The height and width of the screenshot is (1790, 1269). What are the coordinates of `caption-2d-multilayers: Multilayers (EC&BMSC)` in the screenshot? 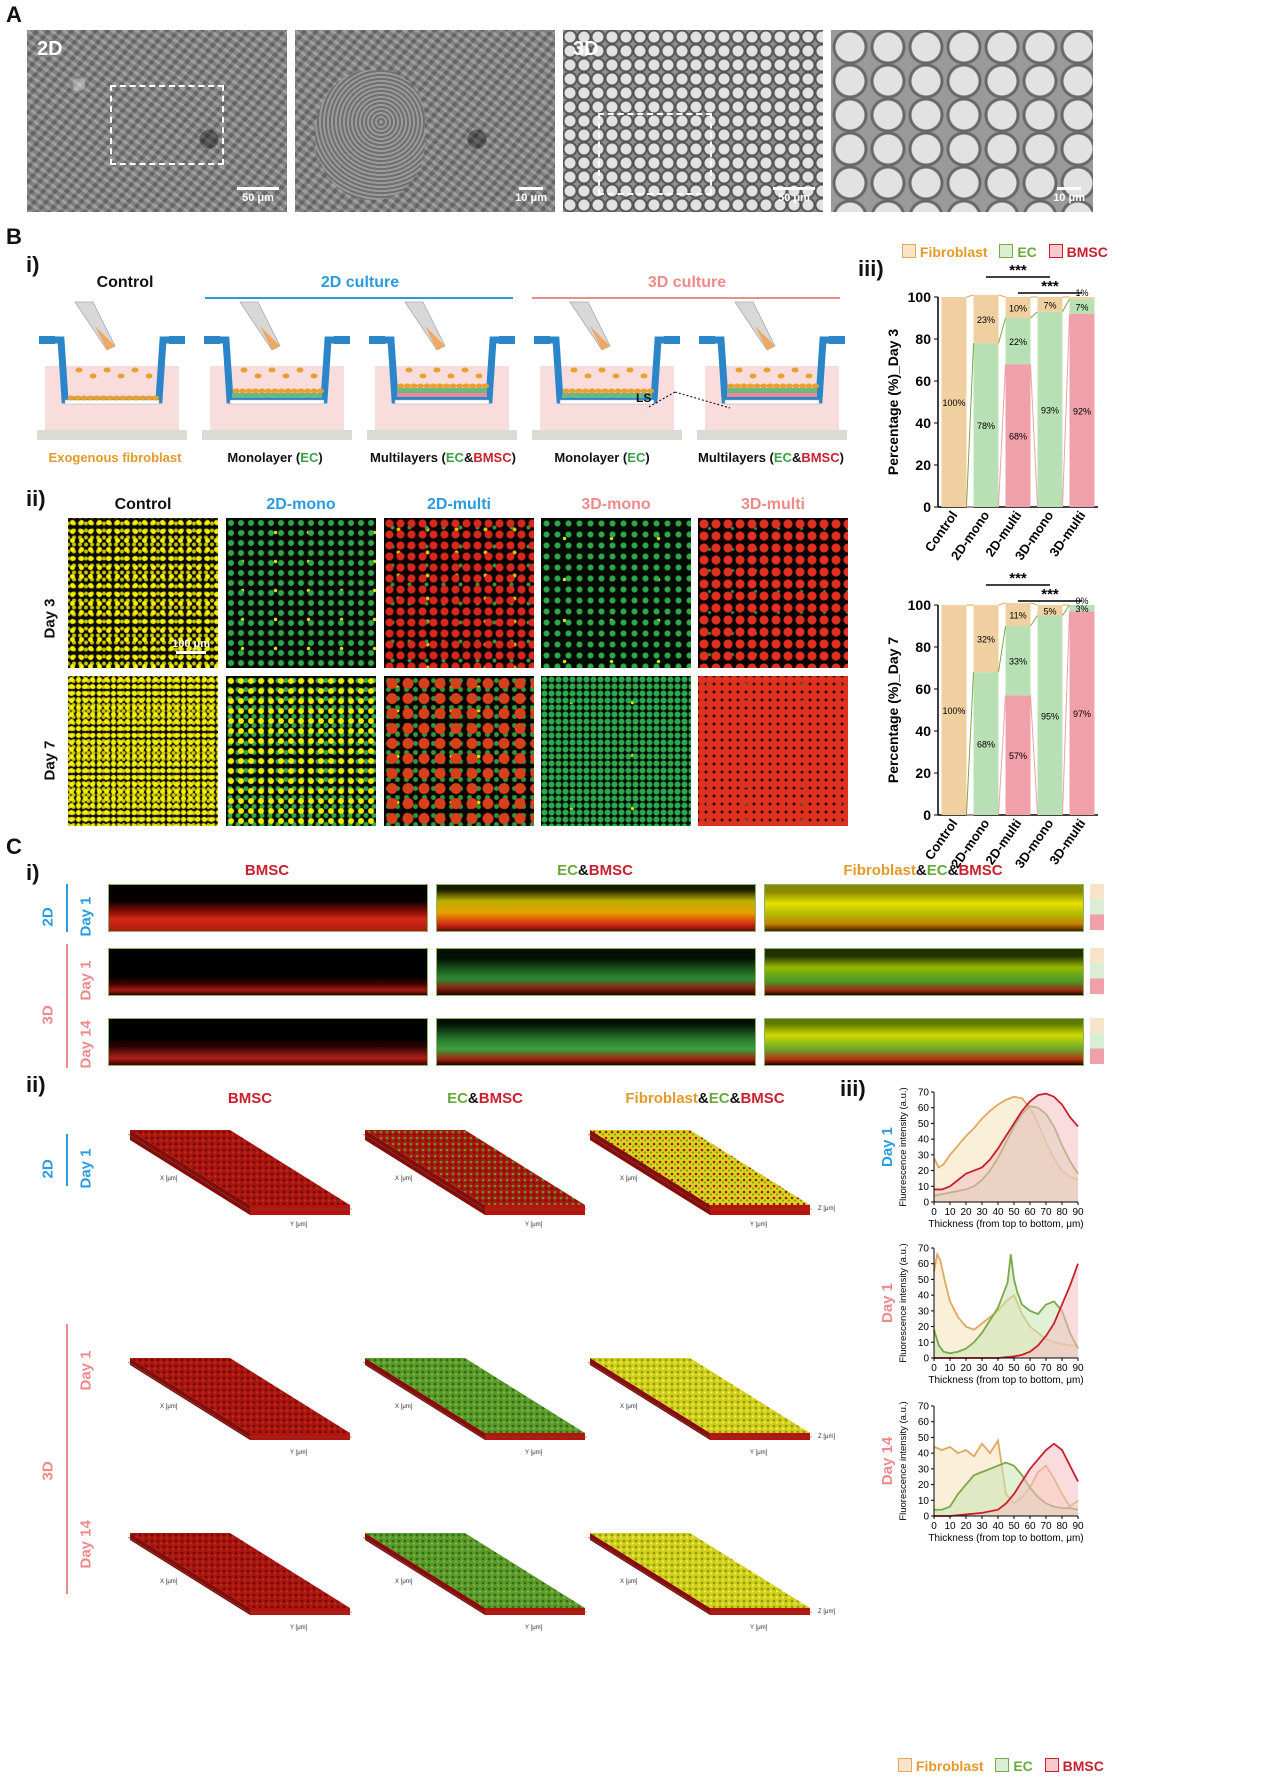 It's located at (443, 457).